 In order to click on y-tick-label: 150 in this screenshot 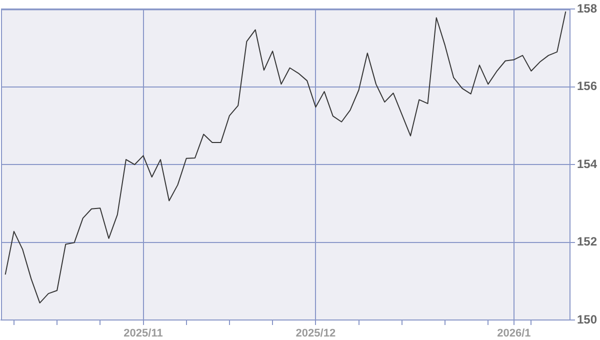, I will do `click(587, 319)`.